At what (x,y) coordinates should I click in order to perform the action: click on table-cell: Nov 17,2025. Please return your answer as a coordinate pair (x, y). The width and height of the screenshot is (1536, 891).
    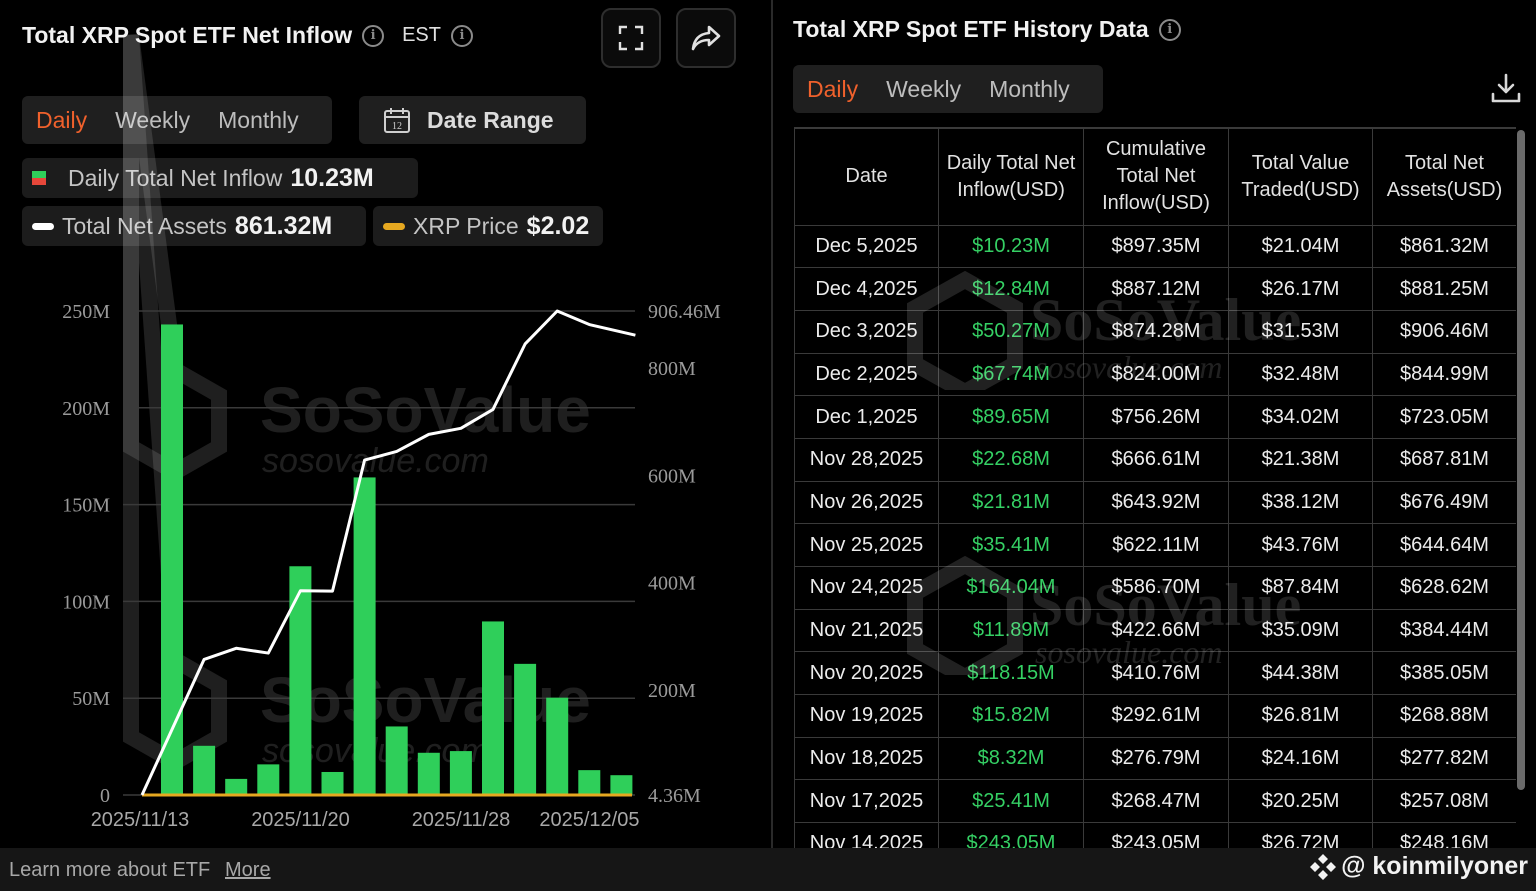
    Looking at the image, I should click on (866, 801).